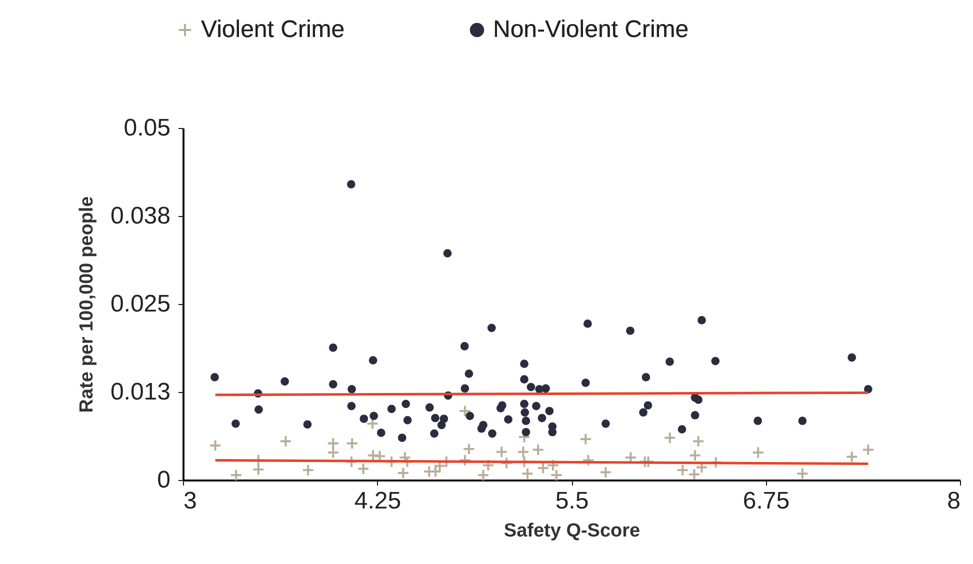  Describe the element at coordinates (190, 501) in the screenshot. I see `x-tick-label: 3` at that location.